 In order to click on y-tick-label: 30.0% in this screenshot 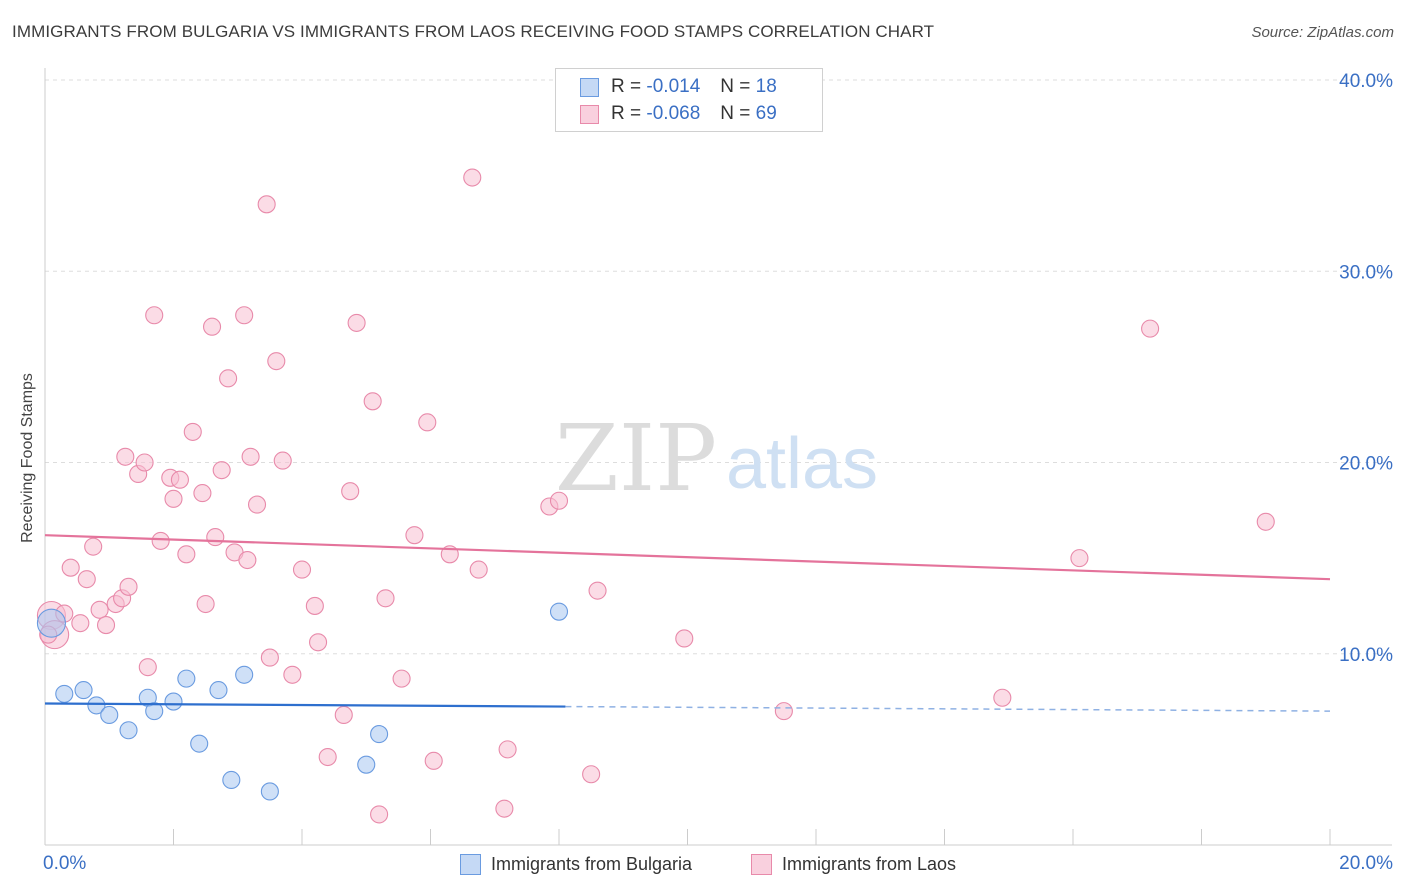, I will do `click(1366, 272)`.